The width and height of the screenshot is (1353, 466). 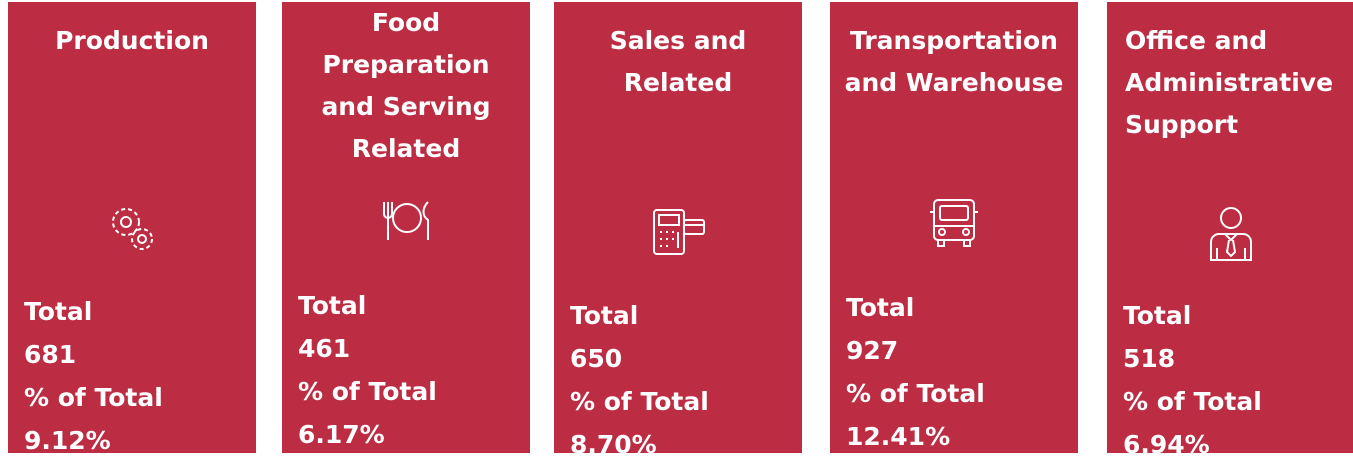 I want to click on total-value: 461, so click(x=324, y=348).